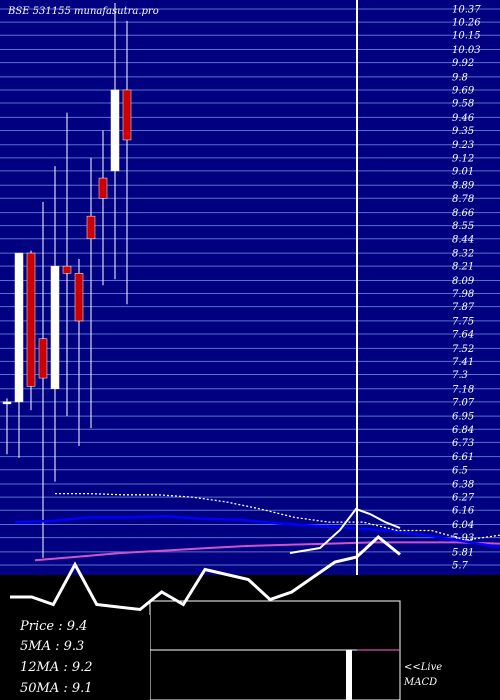 The image size is (500, 700). What do you see at coordinates (463, 118) in the screenshot?
I see `y-tick-label: 9.46` at bounding box center [463, 118].